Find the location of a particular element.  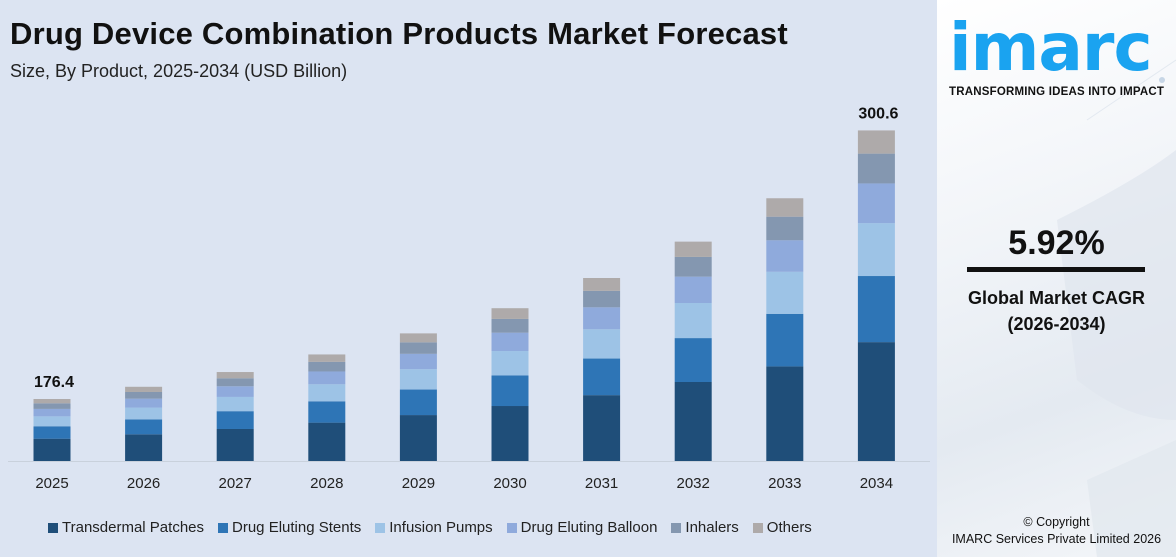

x-tick-label: 2026 is located at coordinates (143, 483).